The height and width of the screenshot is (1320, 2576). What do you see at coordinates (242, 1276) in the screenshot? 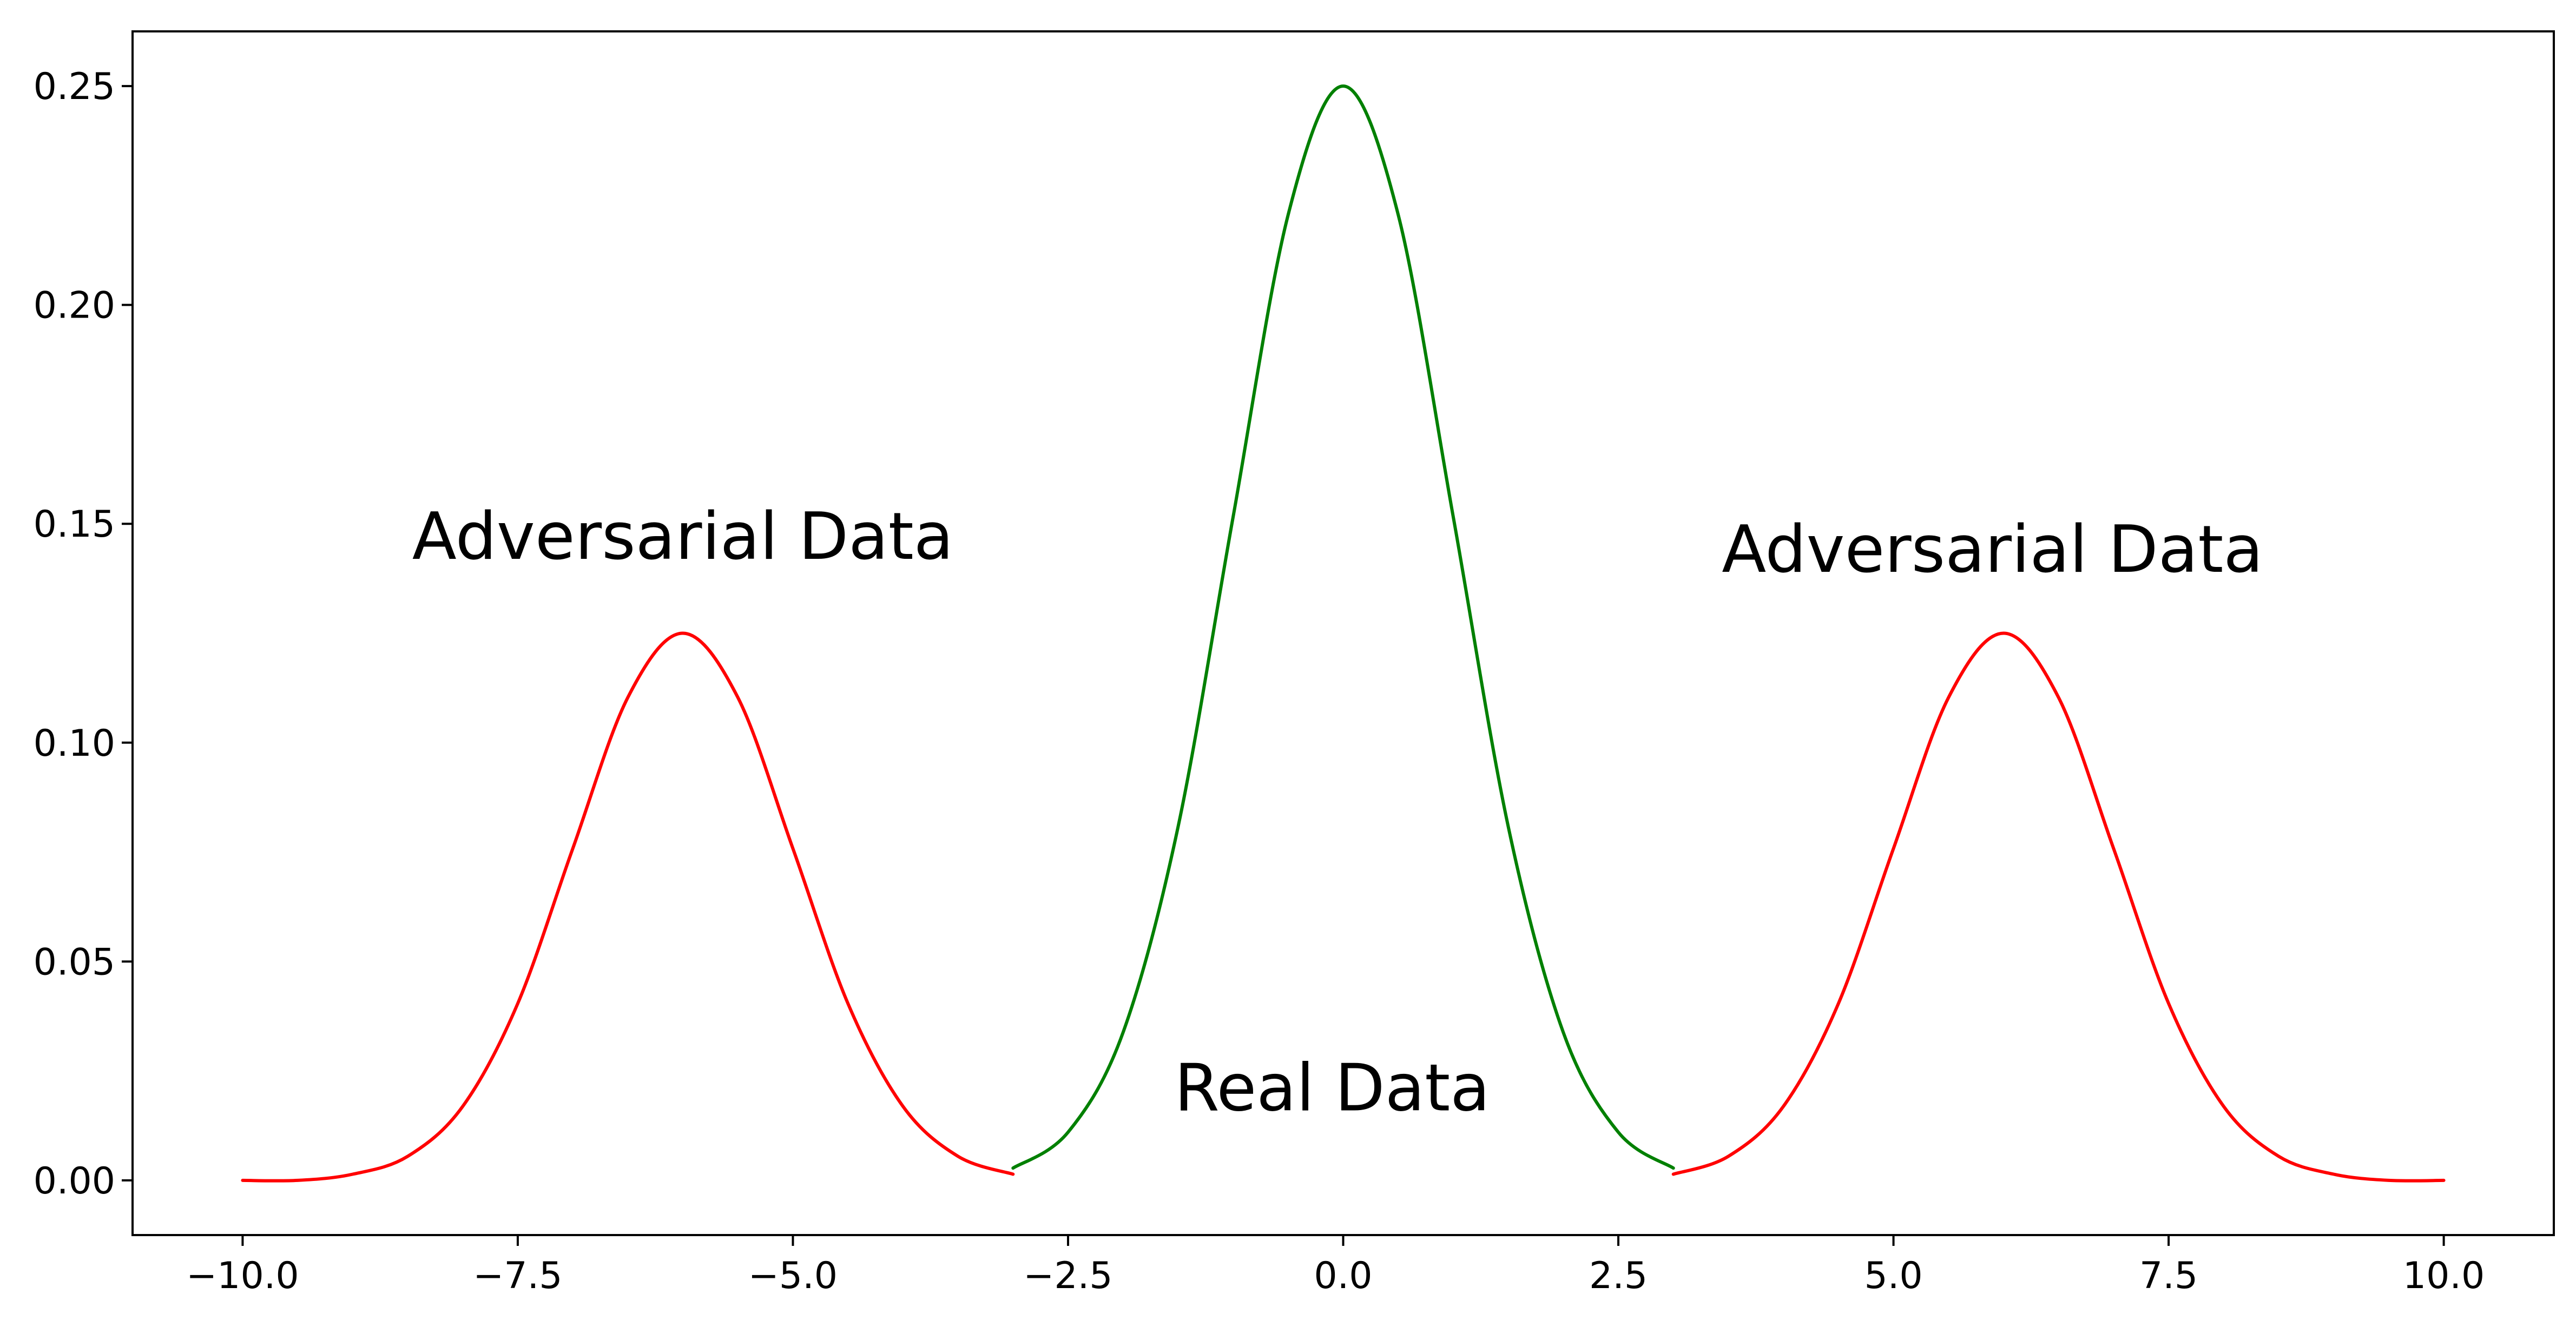
I see `x-tick-label: −10.0` at bounding box center [242, 1276].